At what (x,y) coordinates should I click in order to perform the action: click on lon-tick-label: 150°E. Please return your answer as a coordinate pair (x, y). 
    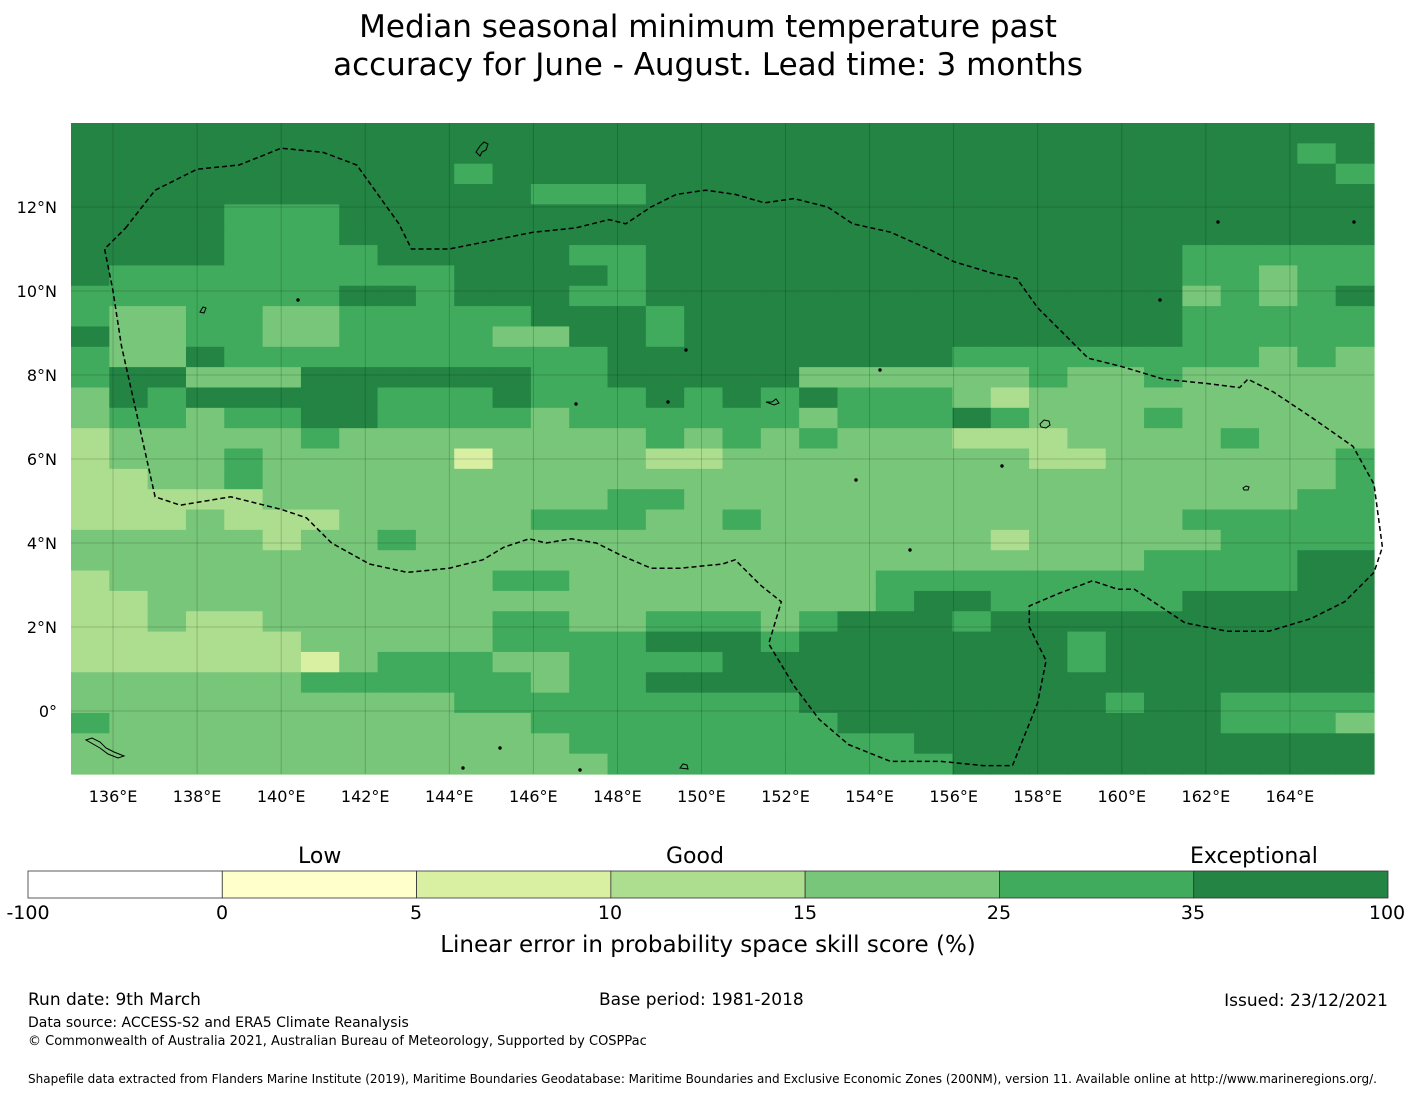
    Looking at the image, I should click on (701, 796).